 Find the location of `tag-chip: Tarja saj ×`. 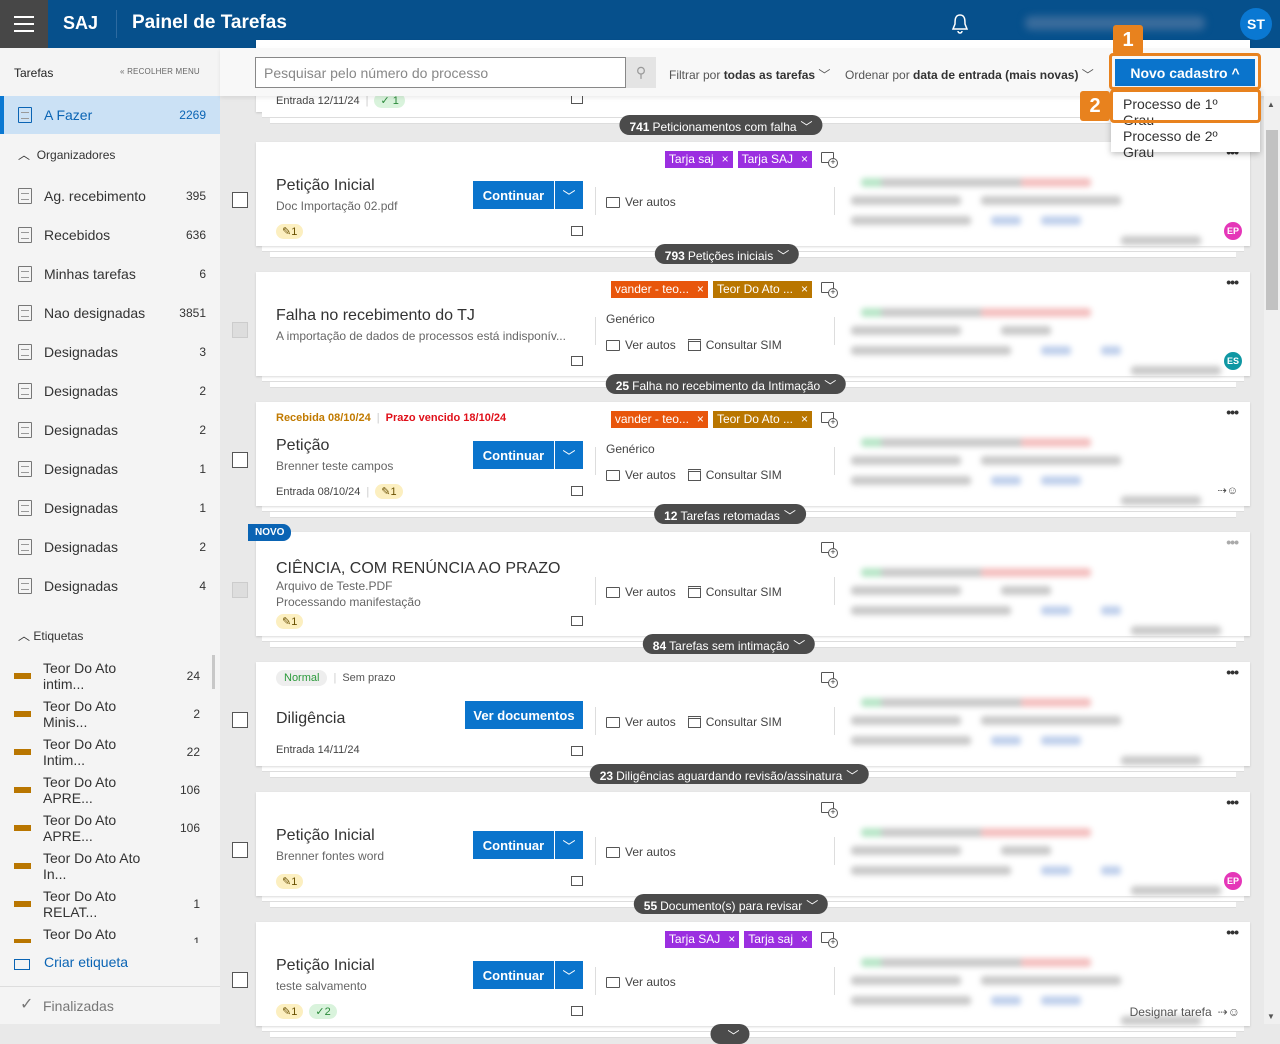

tag-chip: Tarja saj × is located at coordinates (778, 939).